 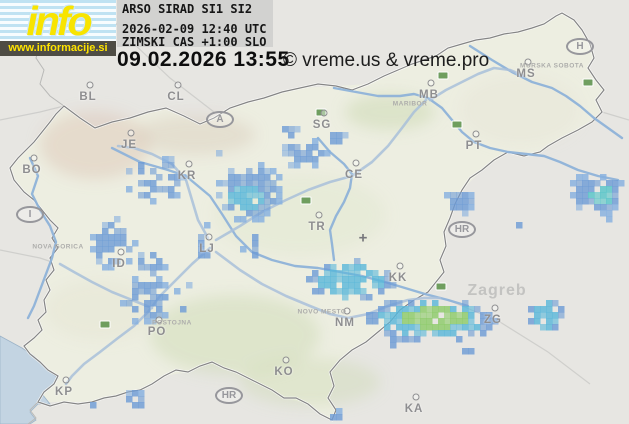 I want to click on place-name: NOVO MESTO, so click(x=322, y=312).